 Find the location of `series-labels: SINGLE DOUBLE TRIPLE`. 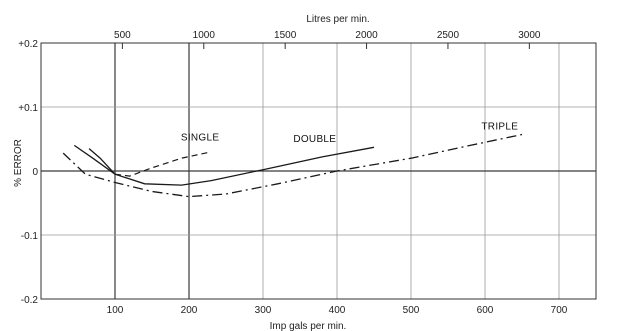

series-labels: SINGLE DOUBLE TRIPLE is located at coordinates (349, 133).